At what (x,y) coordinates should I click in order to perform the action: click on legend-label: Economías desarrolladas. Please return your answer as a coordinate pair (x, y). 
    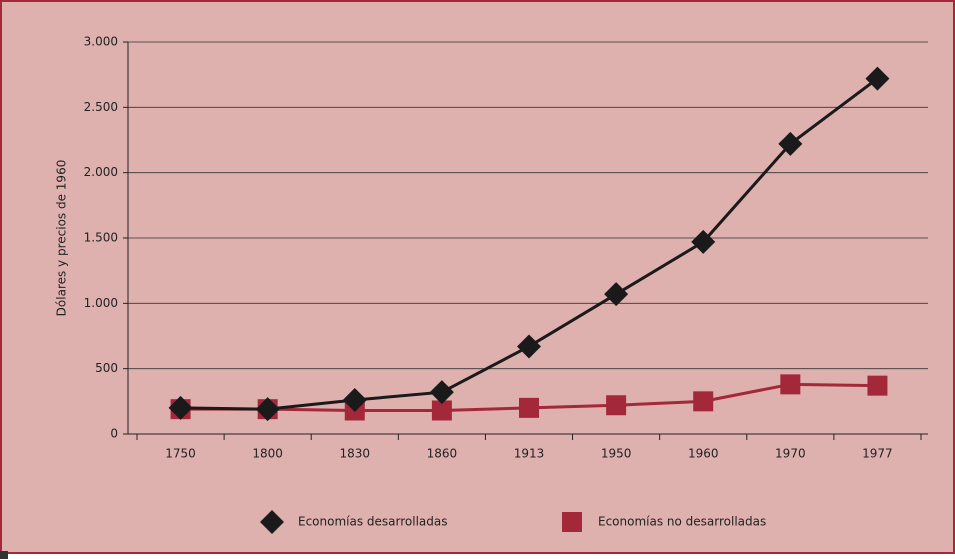
    Looking at the image, I should click on (373, 522).